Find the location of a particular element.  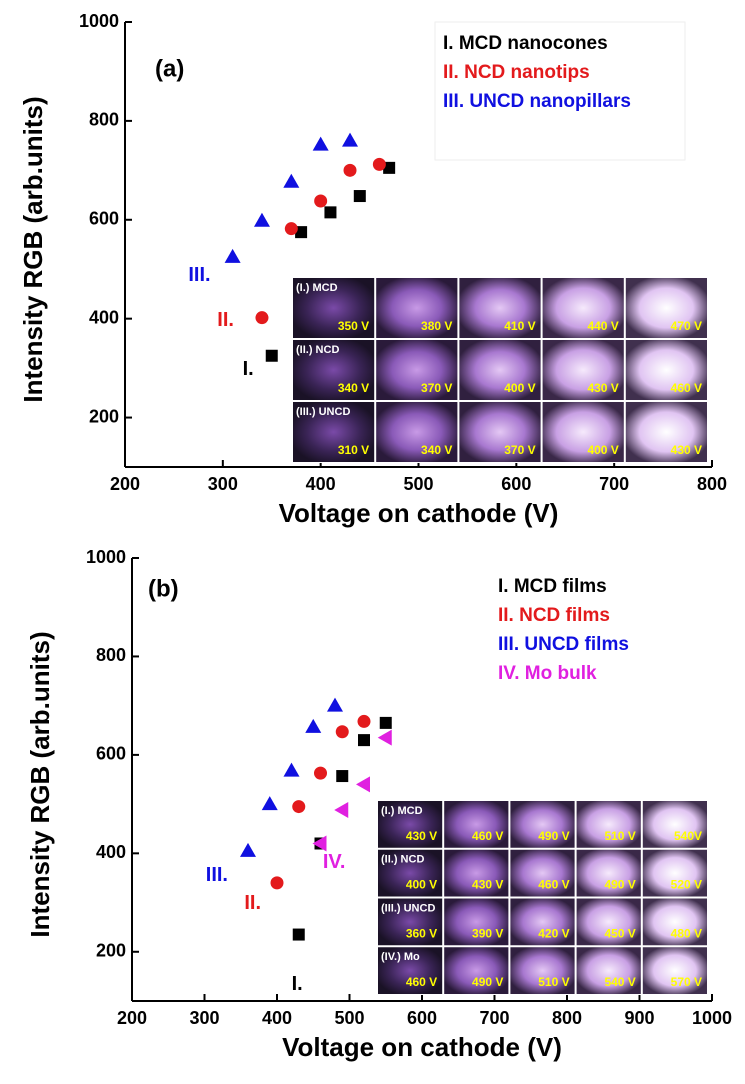

inset-voltage: 480 V is located at coordinates (686, 933).